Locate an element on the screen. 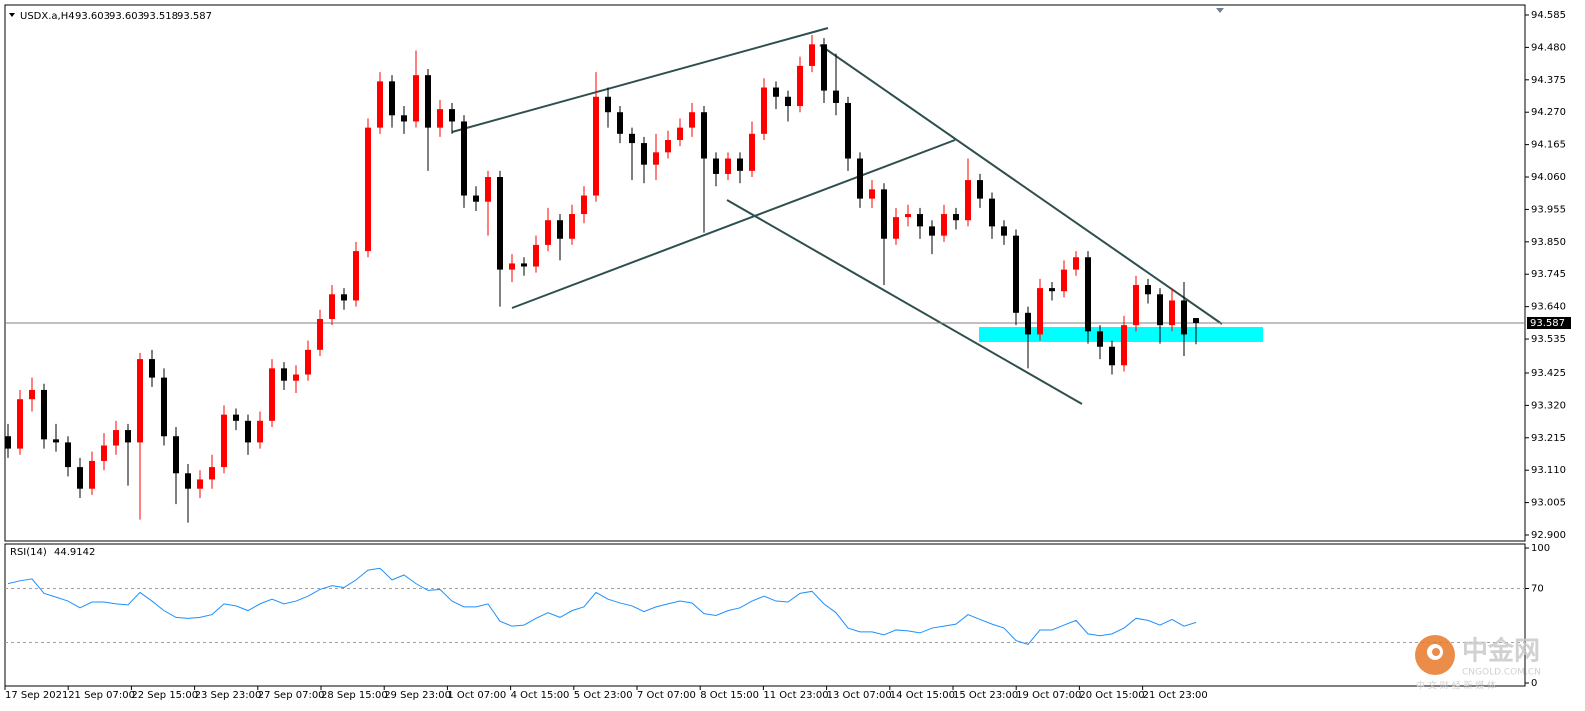  y-tick-label: 93.110 is located at coordinates (1548, 470).